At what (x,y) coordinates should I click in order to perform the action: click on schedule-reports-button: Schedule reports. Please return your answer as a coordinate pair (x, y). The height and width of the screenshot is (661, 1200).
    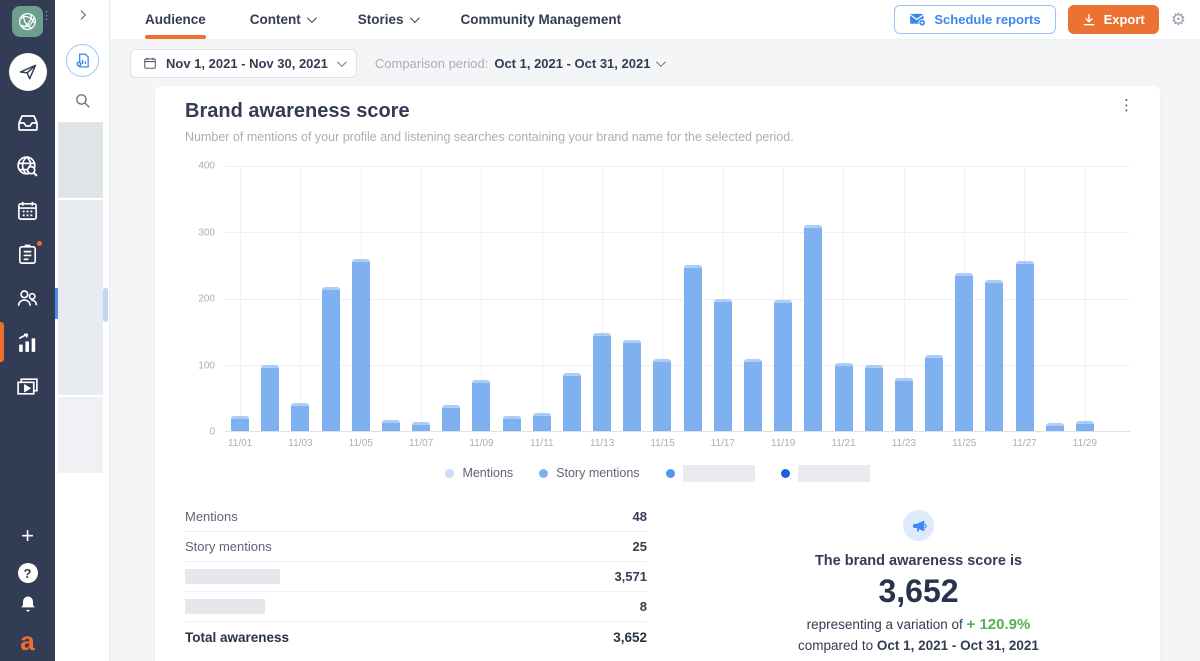
    Looking at the image, I should click on (975, 19).